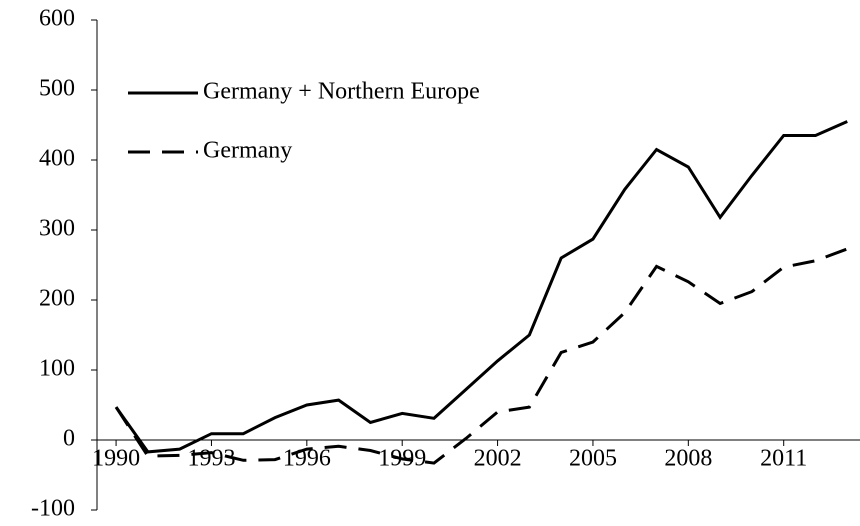 The height and width of the screenshot is (526, 860). Describe the element at coordinates (211, 459) in the screenshot. I see `x-tick-label: 1993` at that location.